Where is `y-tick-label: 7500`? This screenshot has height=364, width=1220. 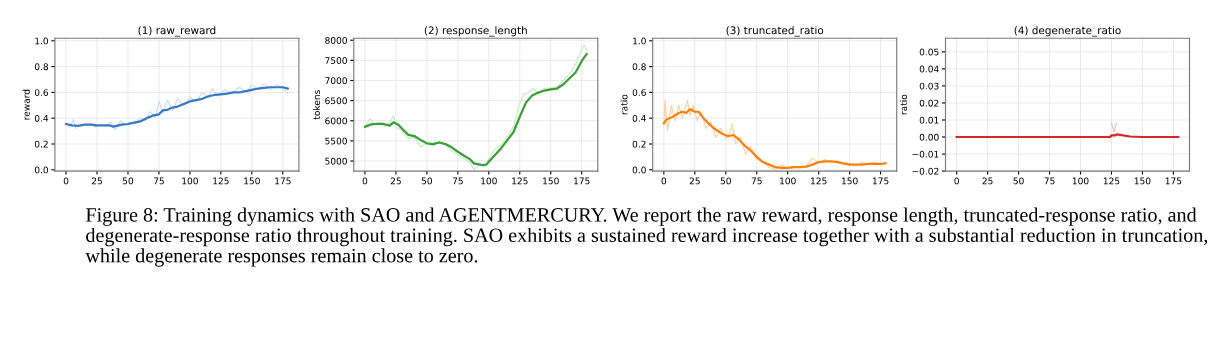
y-tick-label: 7500 is located at coordinates (336, 60).